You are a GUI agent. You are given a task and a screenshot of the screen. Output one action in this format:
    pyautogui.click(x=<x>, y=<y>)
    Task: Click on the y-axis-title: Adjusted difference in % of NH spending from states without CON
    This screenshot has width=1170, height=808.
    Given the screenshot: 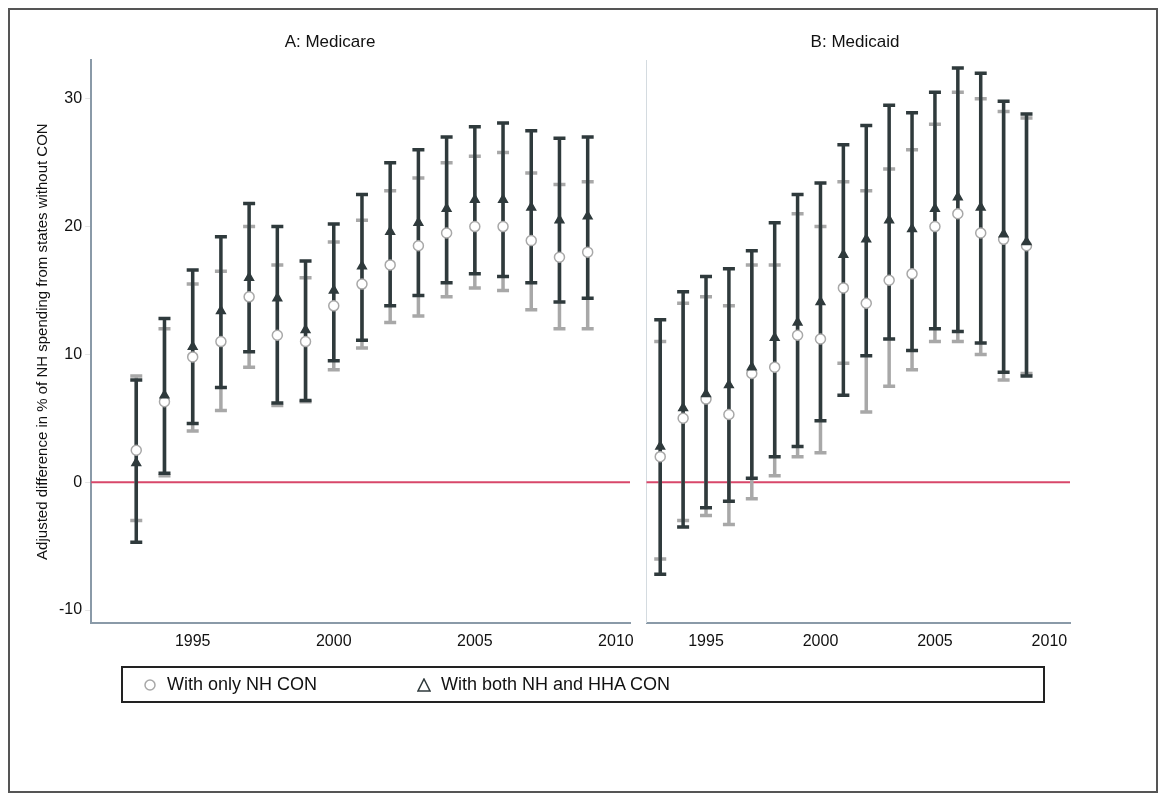 What is the action you would take?
    pyautogui.click(x=42, y=341)
    